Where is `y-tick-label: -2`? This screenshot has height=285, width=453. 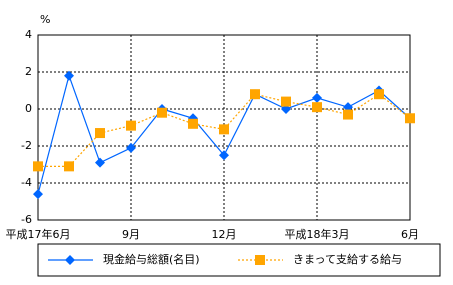 y-tick-label: -2 is located at coordinates (26, 145).